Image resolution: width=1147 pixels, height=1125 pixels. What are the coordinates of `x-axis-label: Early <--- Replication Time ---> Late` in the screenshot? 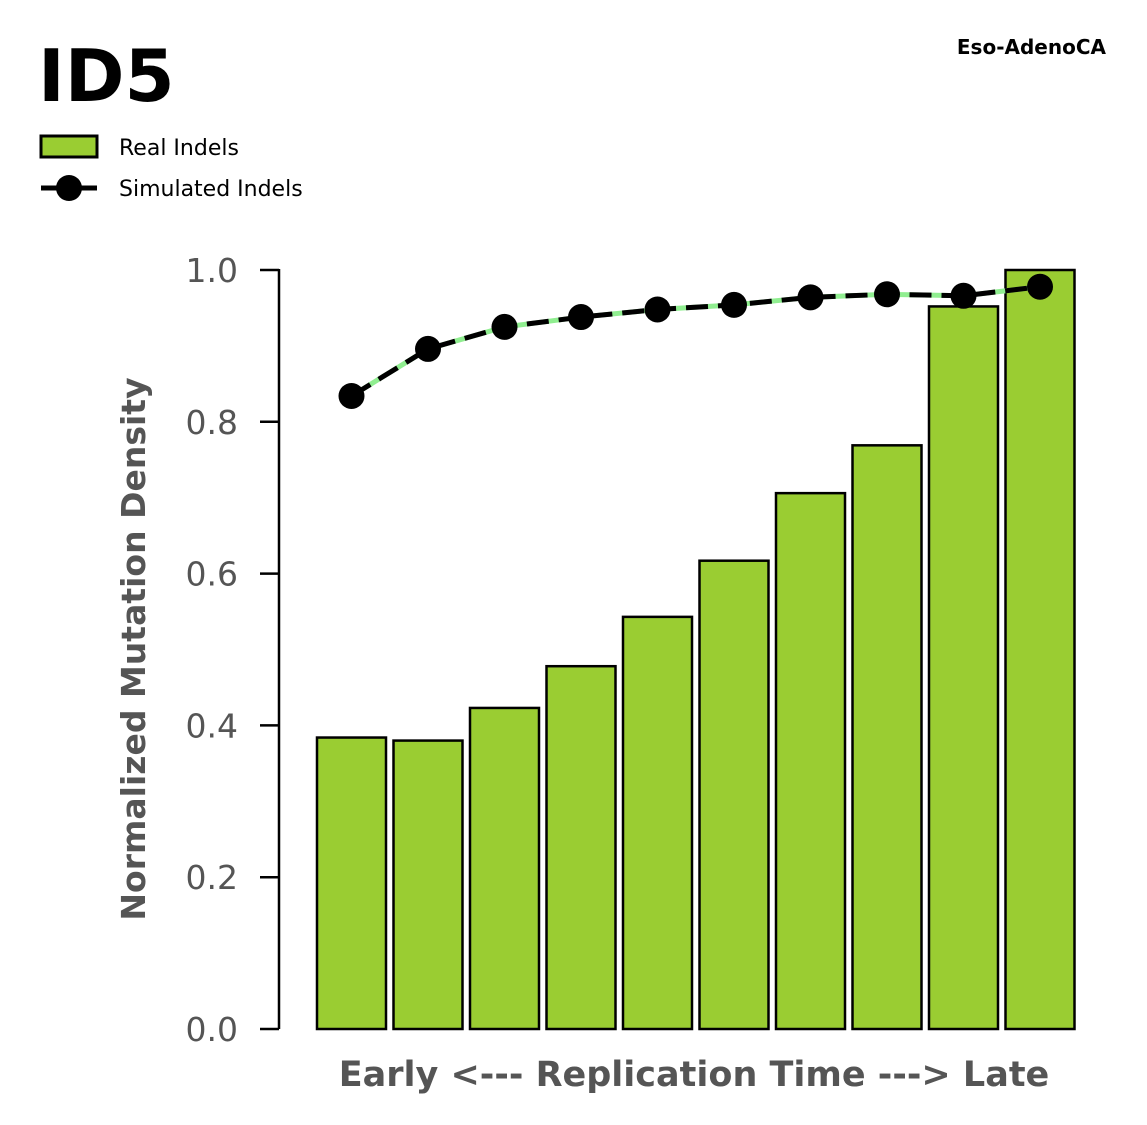 It's located at (694, 1075).